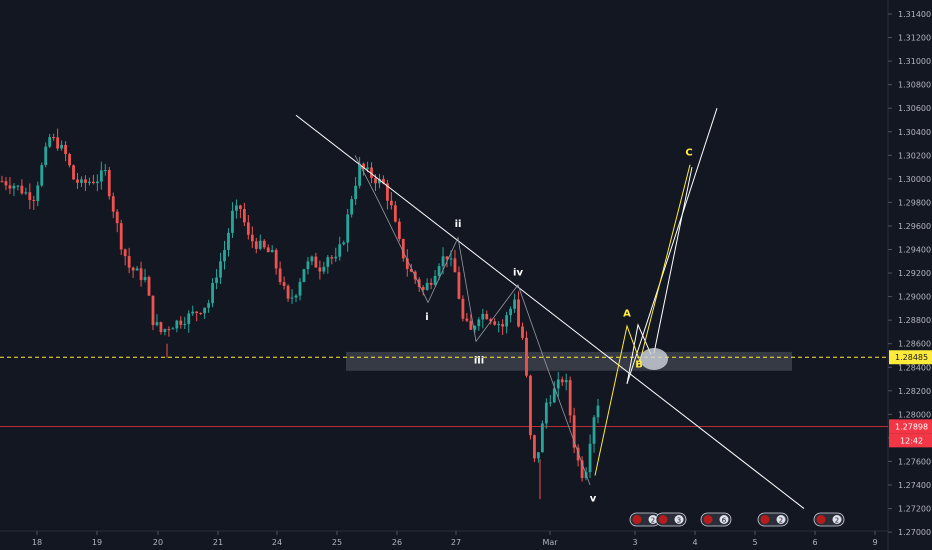 The image size is (932, 550). Describe the element at coordinates (716, 519) in the screenshot. I see `economic-event-badge: 6` at that location.